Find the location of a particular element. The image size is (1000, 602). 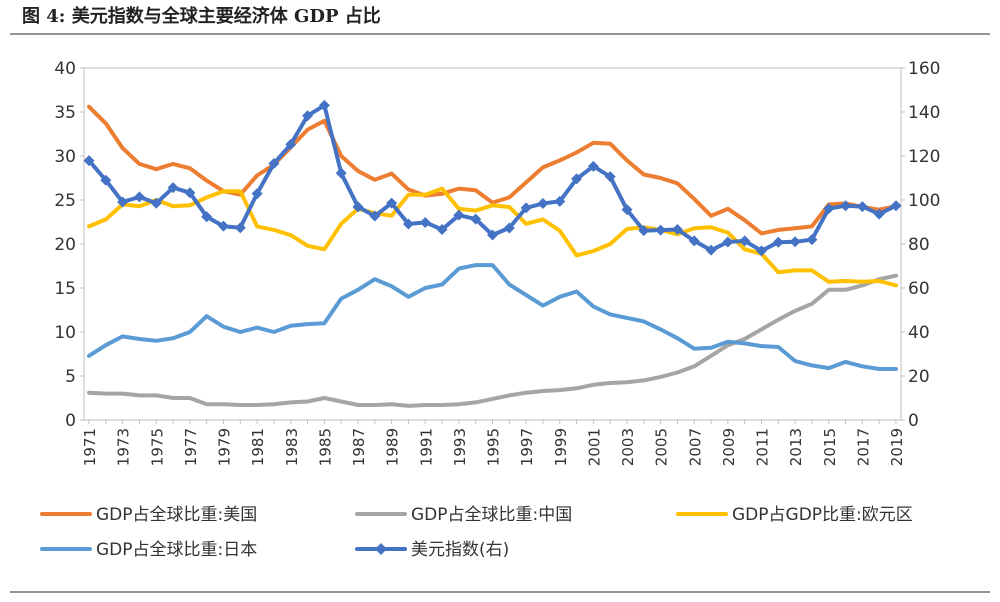

y-right-tick-label: 40 is located at coordinates (919, 333).